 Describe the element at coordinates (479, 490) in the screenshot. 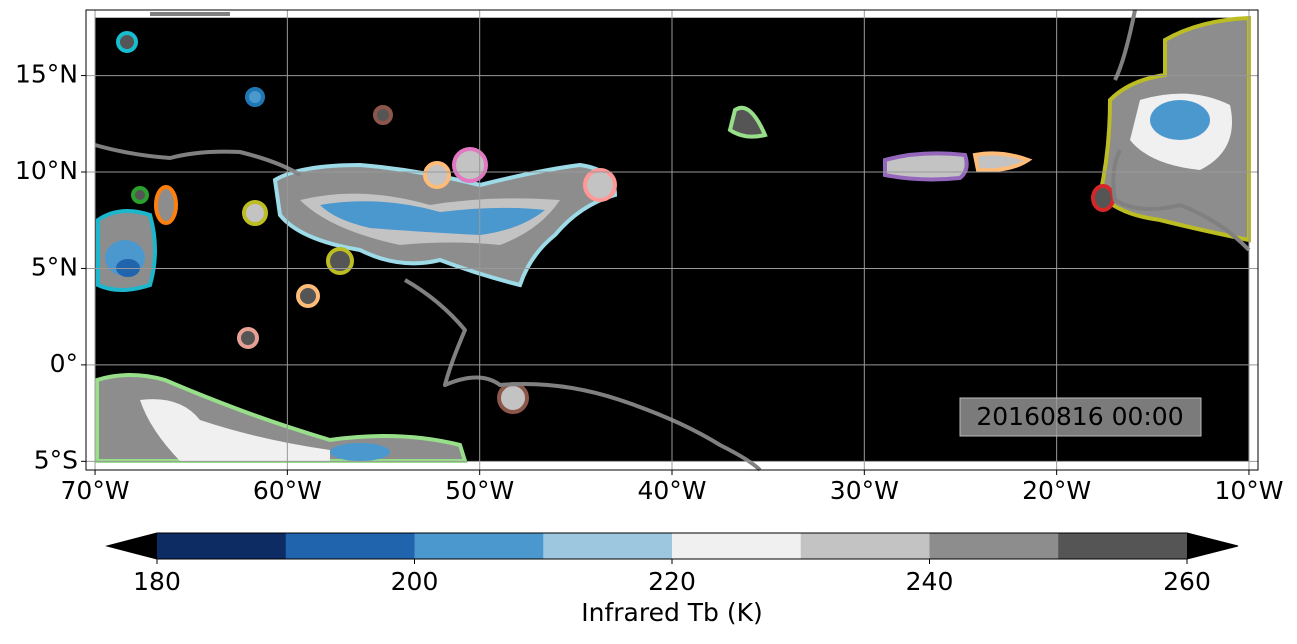

I see `x-tick-label: 50°W` at that location.